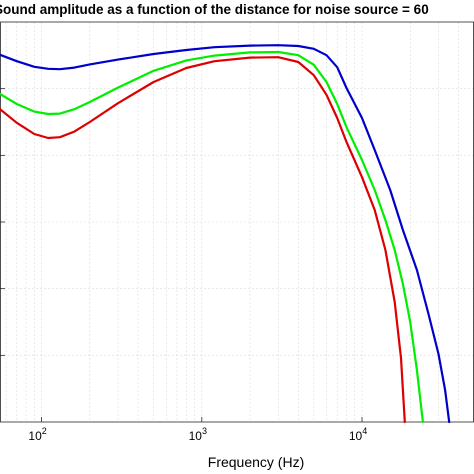 The width and height of the screenshot is (474, 474). What do you see at coordinates (256, 462) in the screenshot?
I see `x-axis-label: Frequency (Hz)` at bounding box center [256, 462].